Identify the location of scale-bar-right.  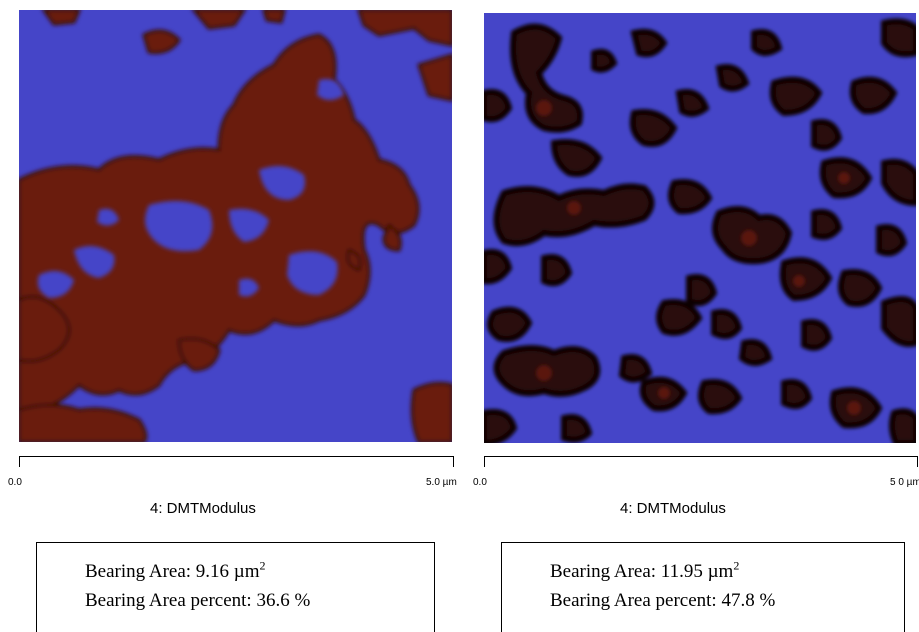
(701, 461).